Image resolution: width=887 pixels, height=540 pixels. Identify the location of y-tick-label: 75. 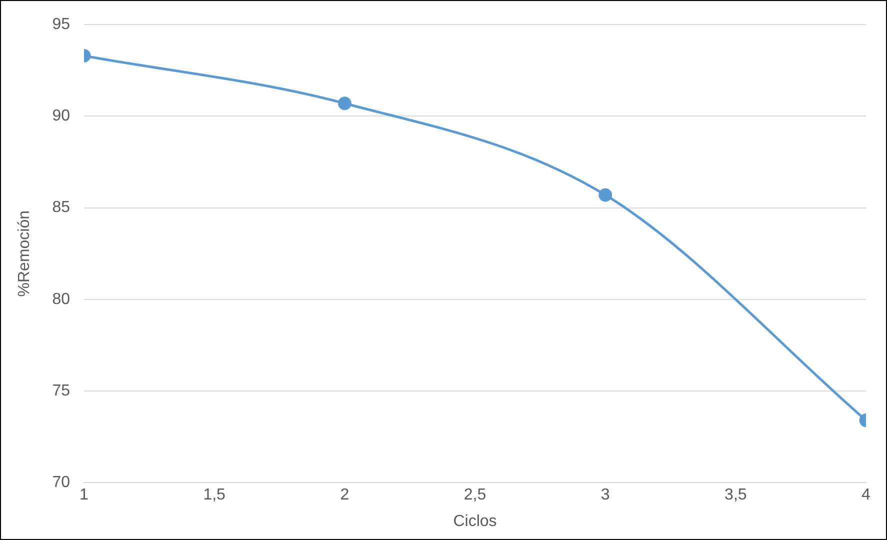
(61, 391).